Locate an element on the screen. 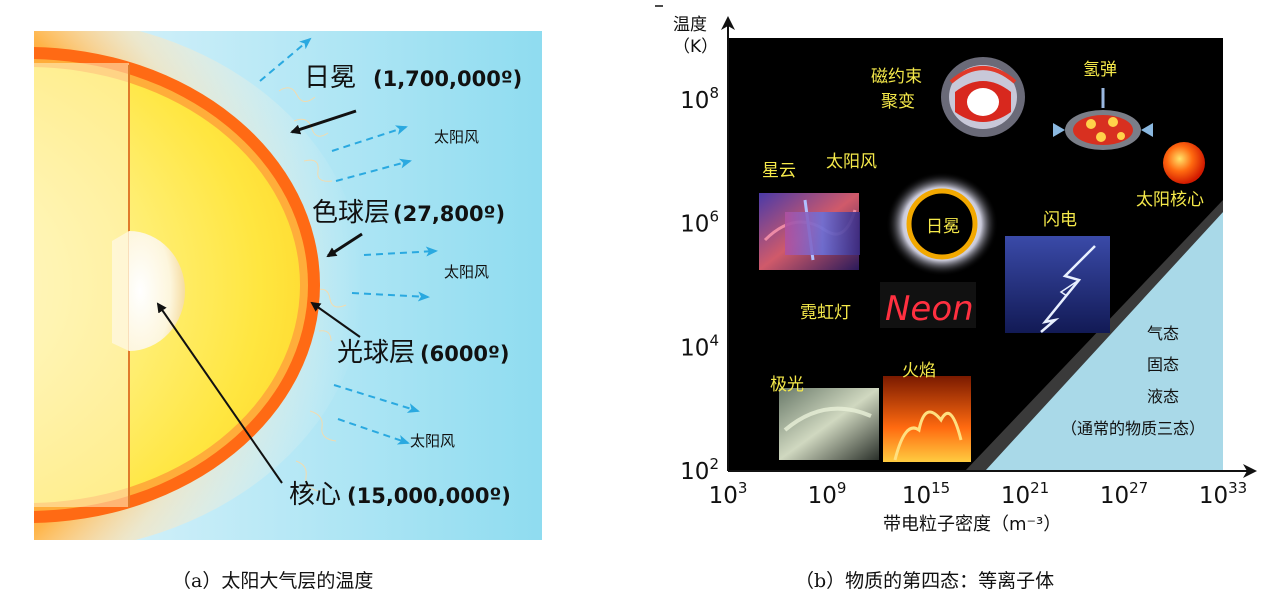 The width and height of the screenshot is (1280, 607). caption-a: （a）太阳大气层的温度 is located at coordinates (273, 581).